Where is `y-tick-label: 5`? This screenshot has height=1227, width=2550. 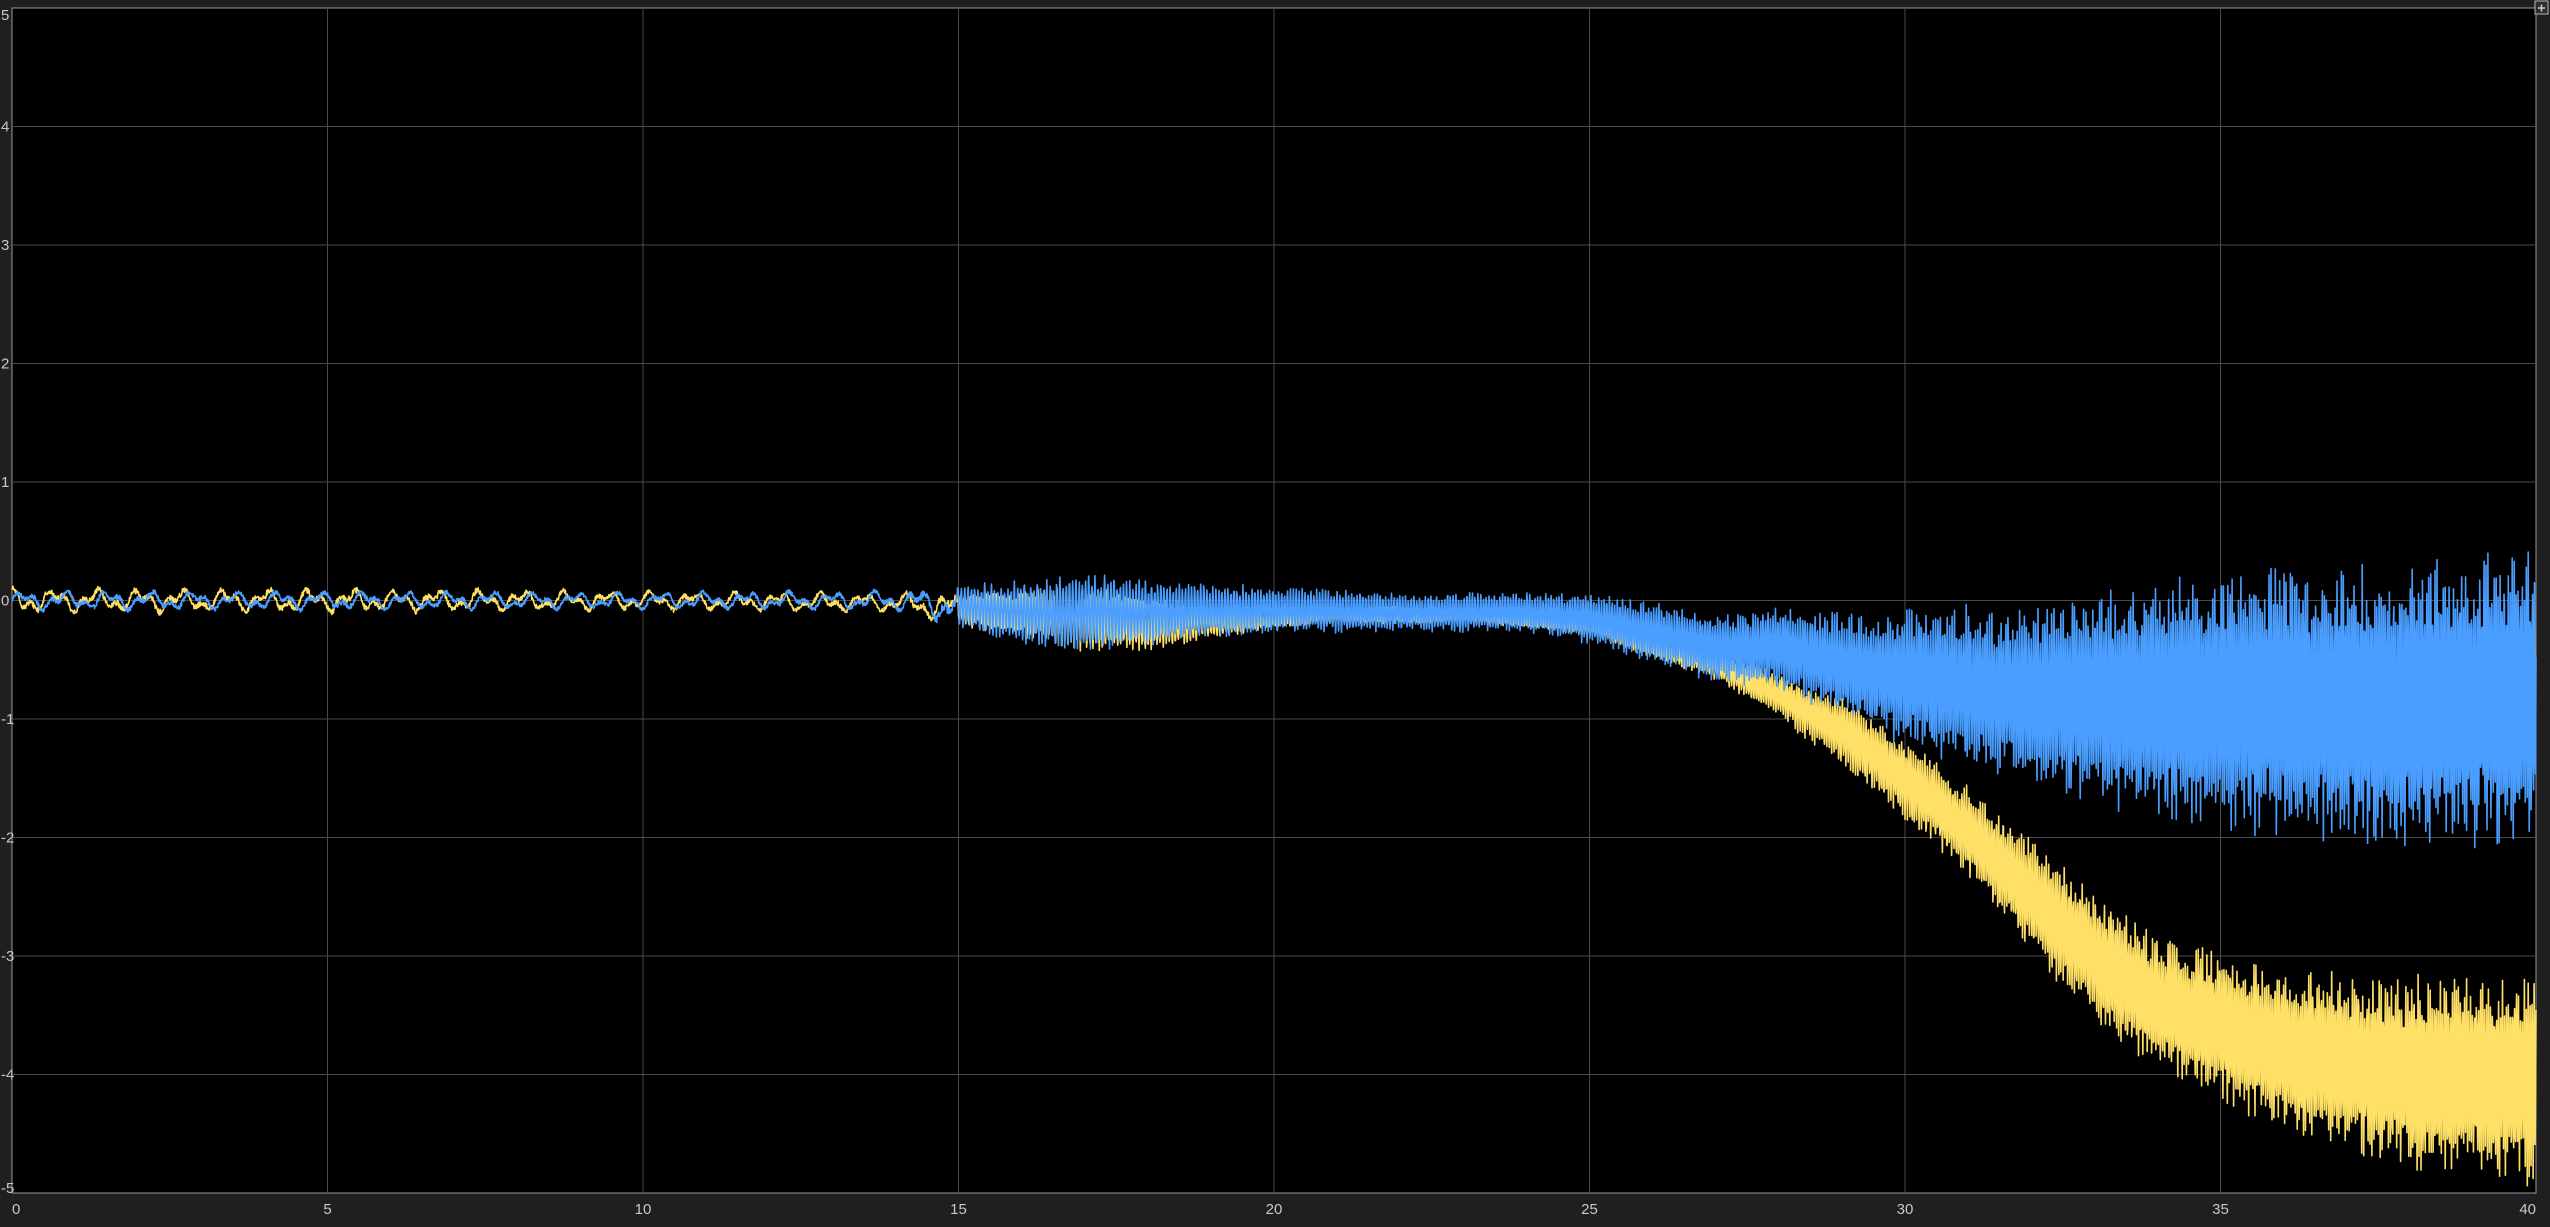 y-tick-label: 5 is located at coordinates (5, 15).